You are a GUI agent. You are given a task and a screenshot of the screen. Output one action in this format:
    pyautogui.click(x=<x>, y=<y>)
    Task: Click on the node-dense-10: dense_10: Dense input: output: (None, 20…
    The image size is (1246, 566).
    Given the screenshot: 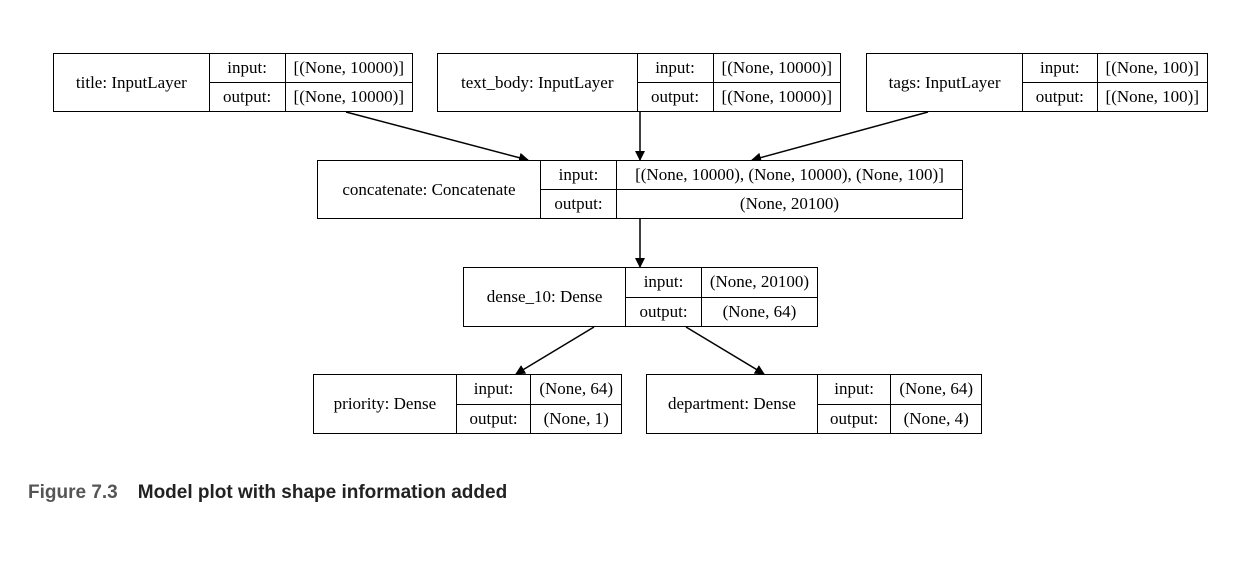 What is the action you would take?
    pyautogui.click(x=640, y=297)
    